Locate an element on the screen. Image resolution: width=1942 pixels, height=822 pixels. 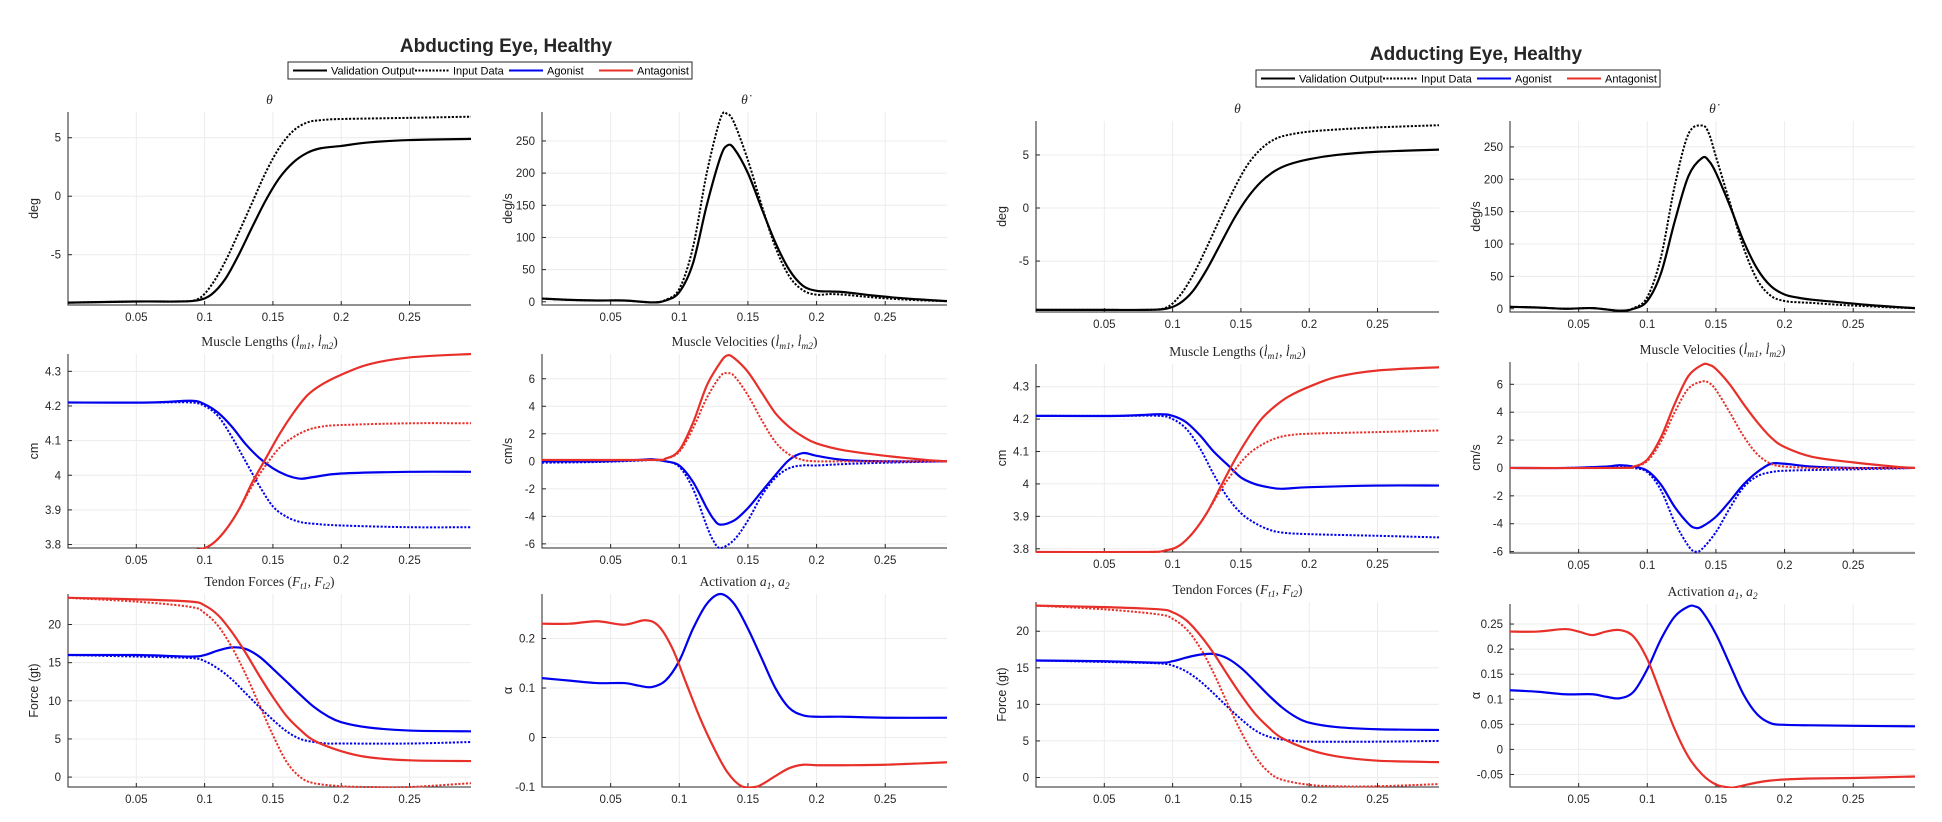
y-tick-label: 4.3 is located at coordinates (53, 372).